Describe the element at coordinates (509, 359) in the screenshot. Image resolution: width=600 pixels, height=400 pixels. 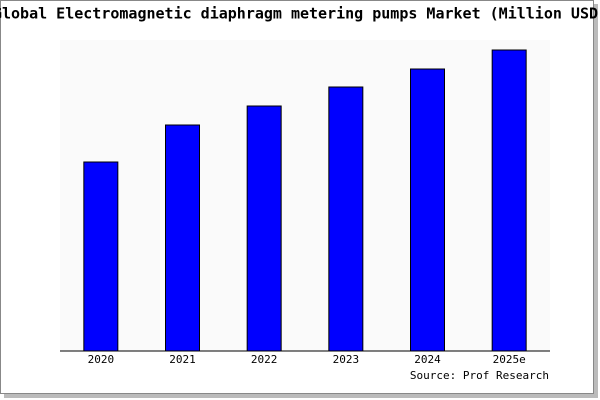
I see `x-tick-label: 2025e` at that location.